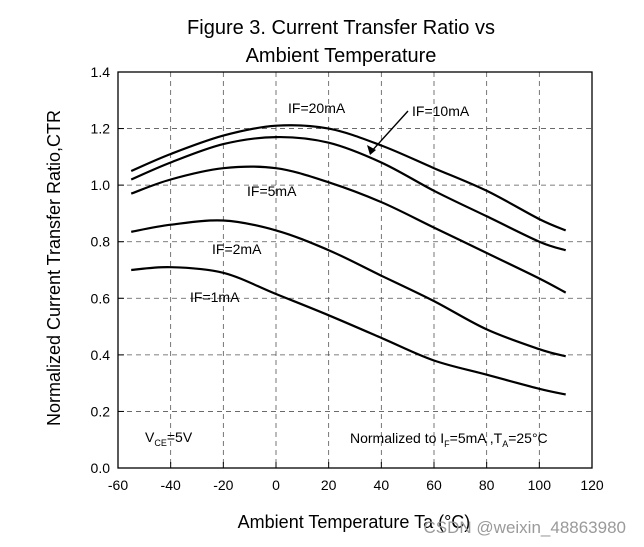  I want to click on vce-main: V, so click(150, 437).